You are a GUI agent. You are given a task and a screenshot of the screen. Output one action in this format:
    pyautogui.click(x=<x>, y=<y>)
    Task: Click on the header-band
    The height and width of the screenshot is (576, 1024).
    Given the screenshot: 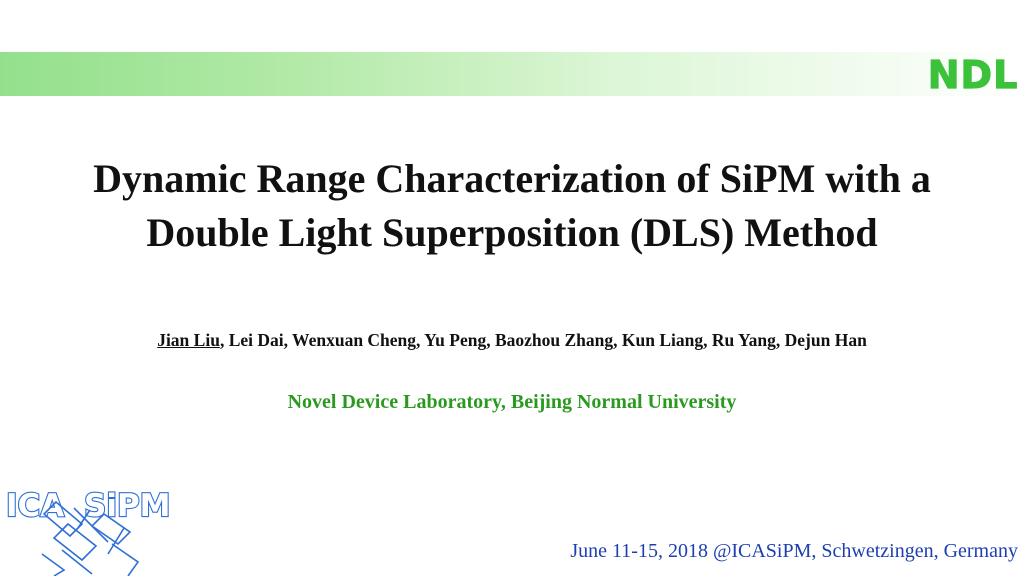 What is the action you would take?
    pyautogui.click(x=512, y=74)
    